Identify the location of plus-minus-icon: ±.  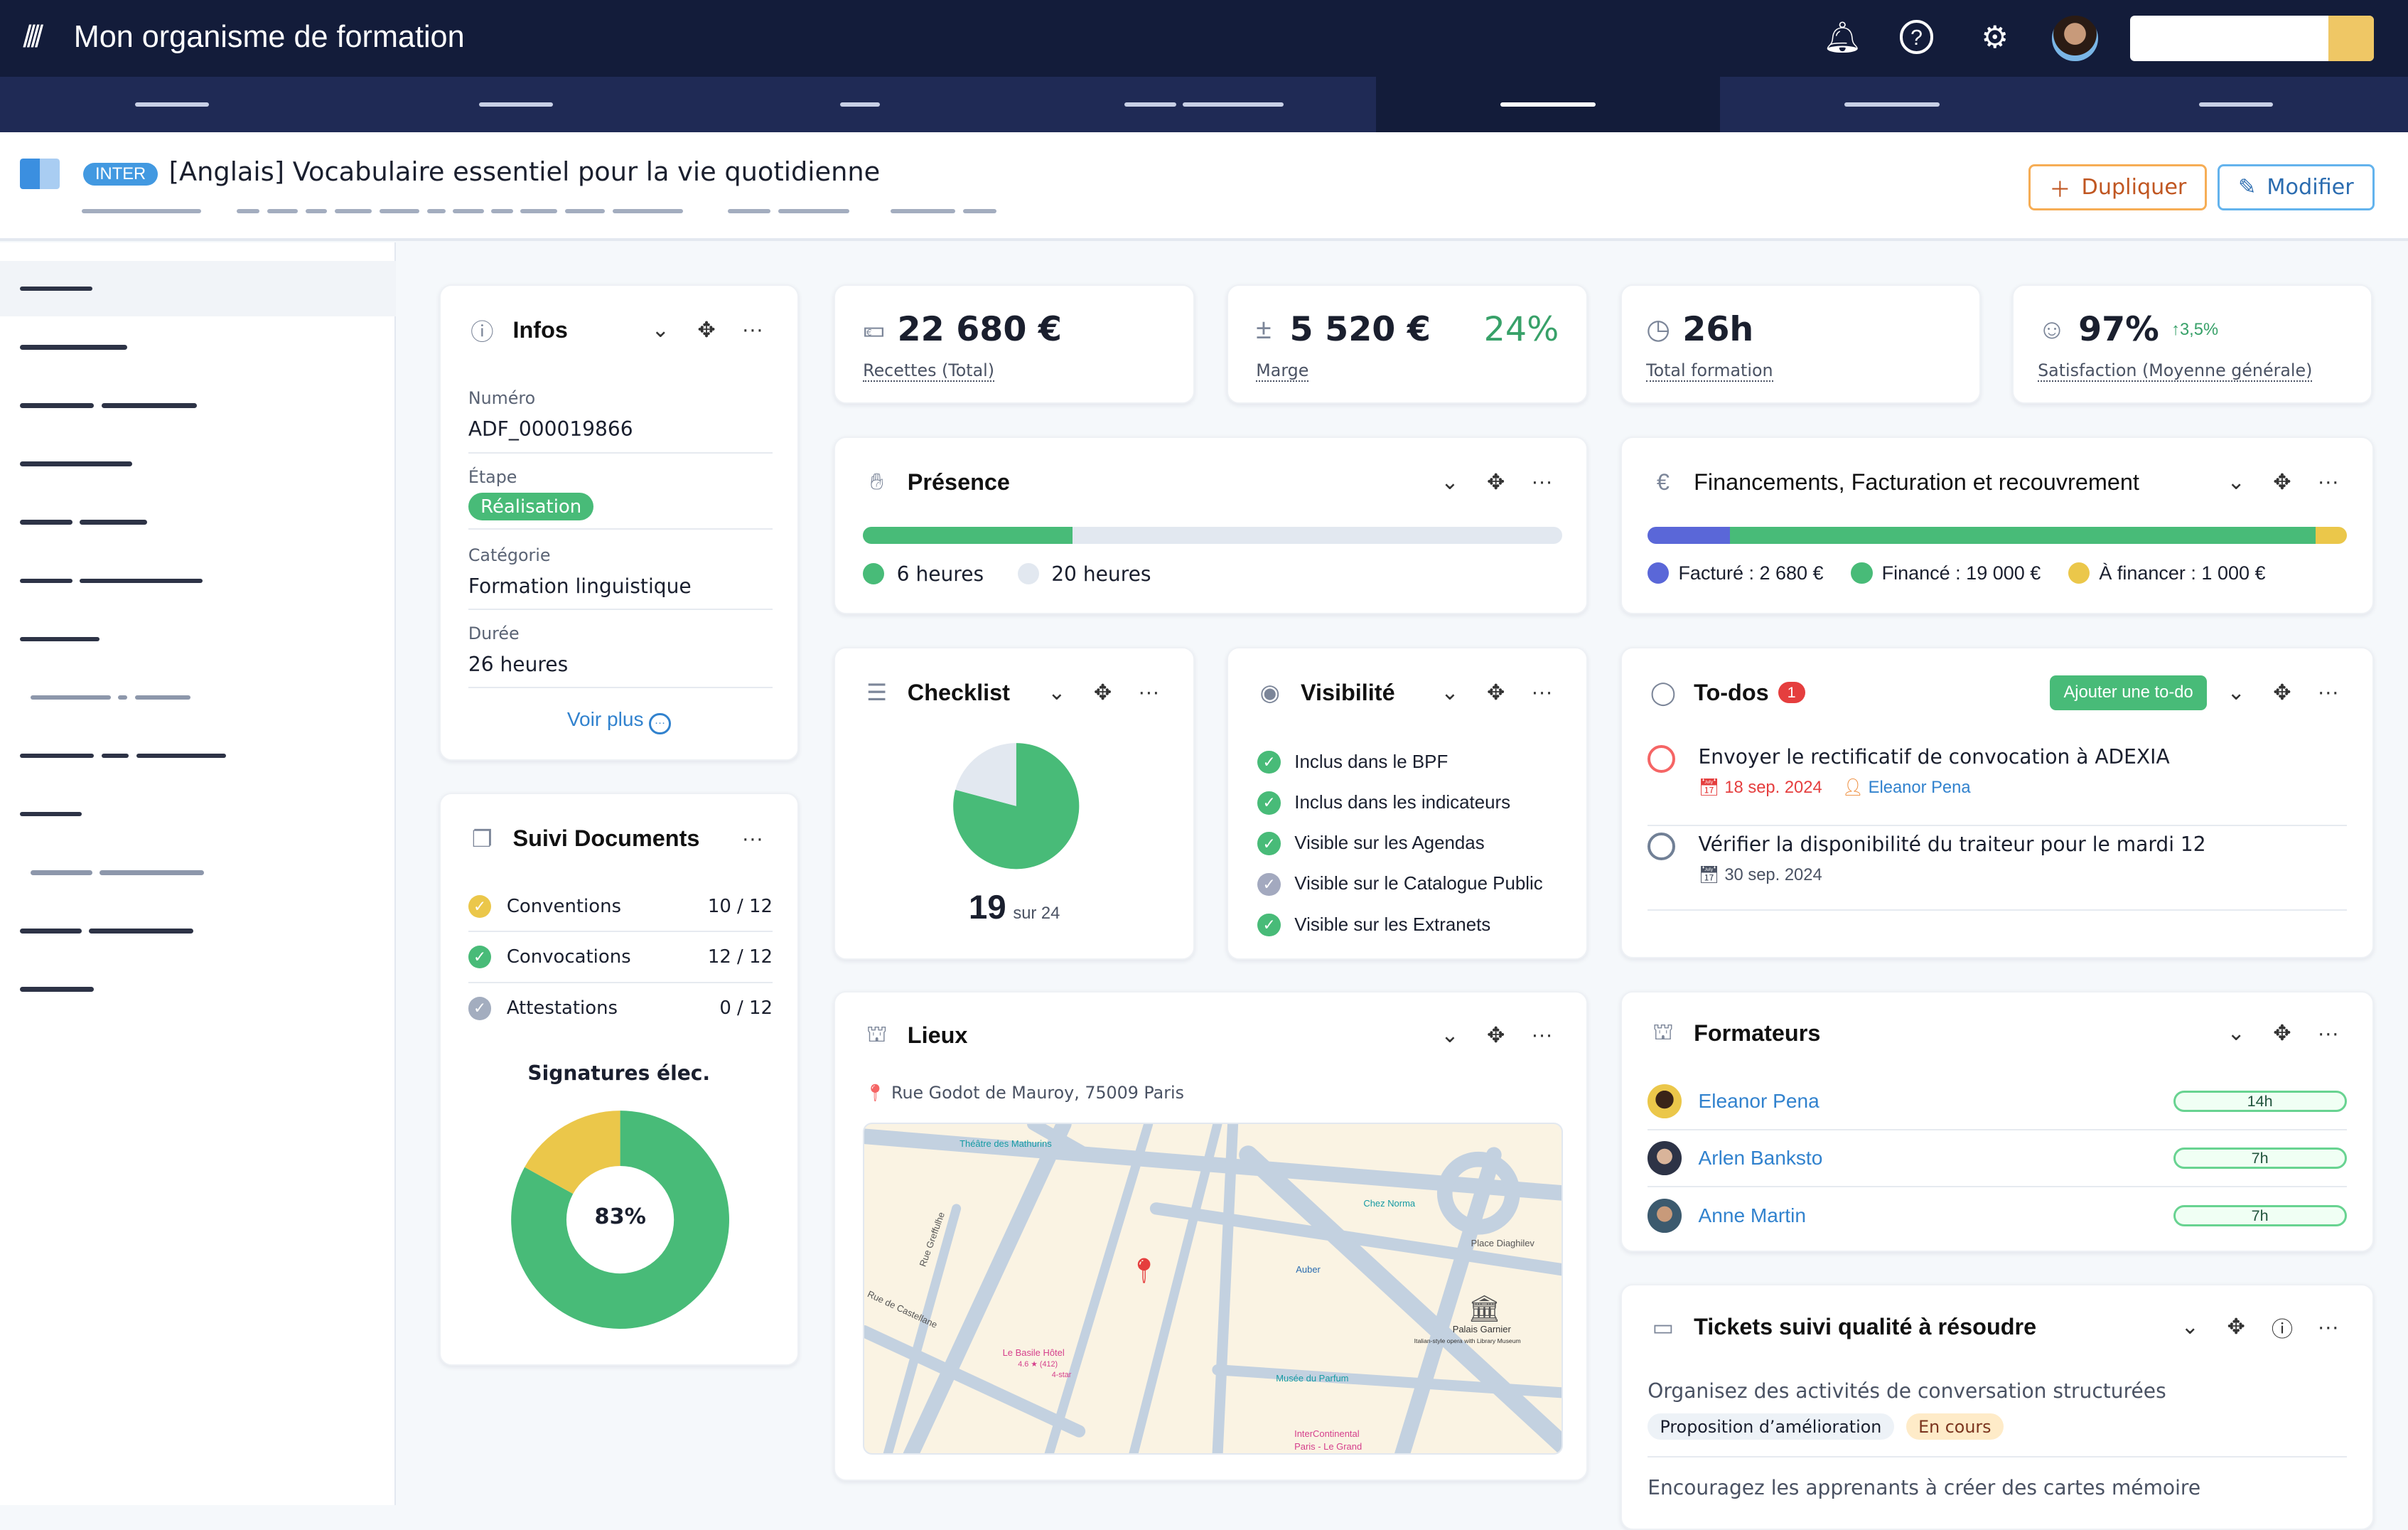
(1264, 330).